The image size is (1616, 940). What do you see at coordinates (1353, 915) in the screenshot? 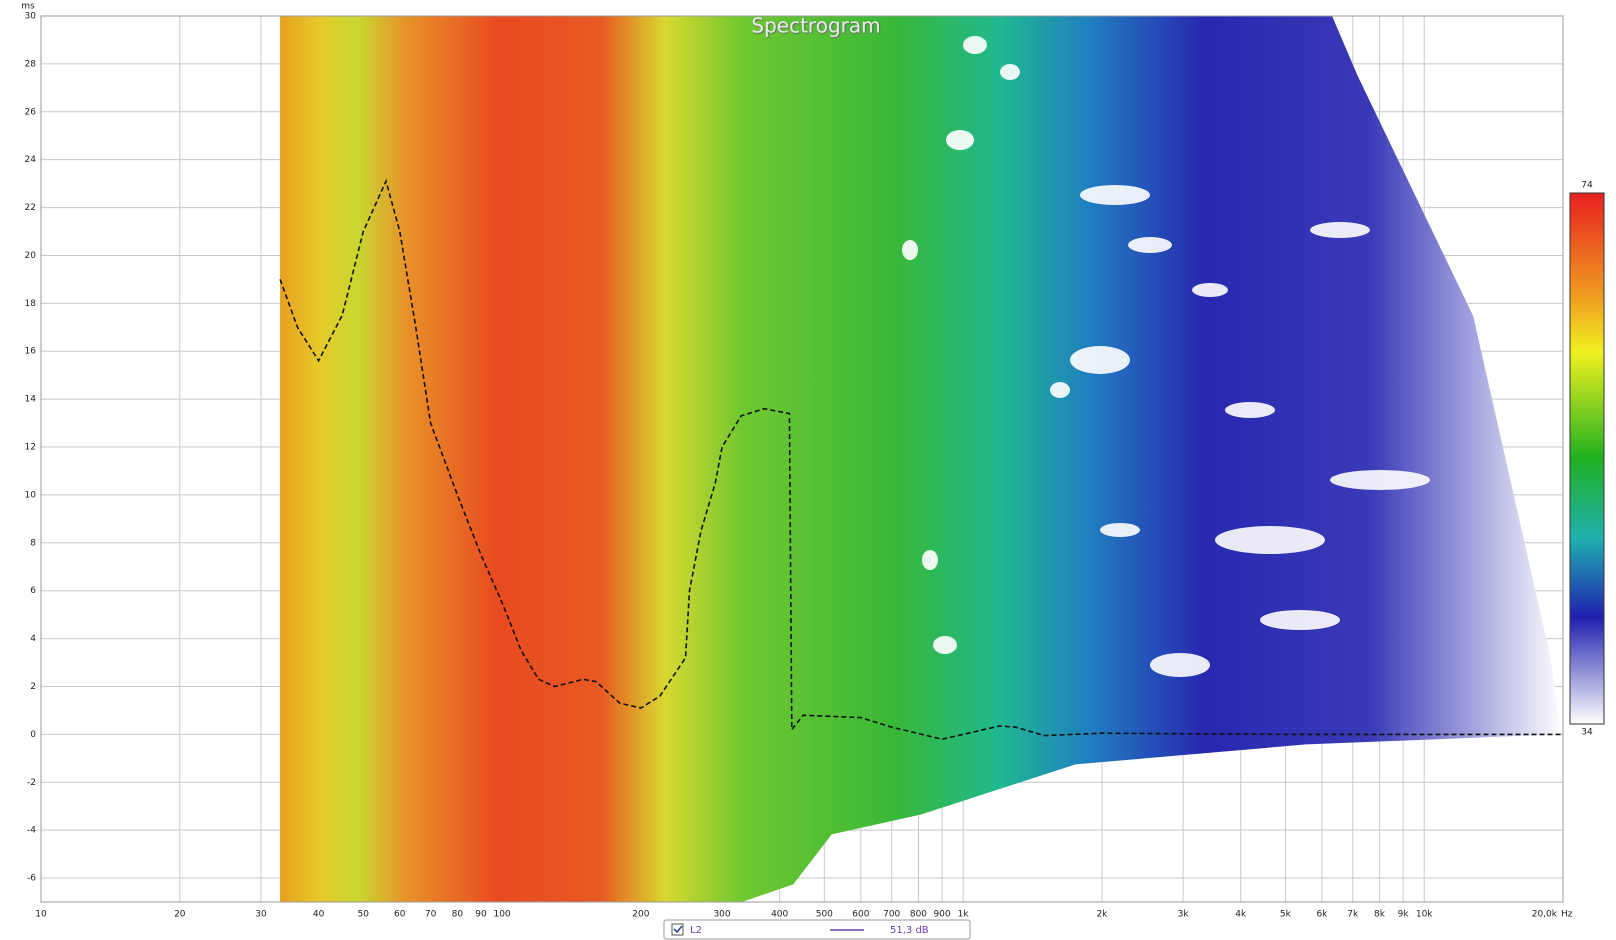
I see `x-tick-label: 7k` at bounding box center [1353, 915].